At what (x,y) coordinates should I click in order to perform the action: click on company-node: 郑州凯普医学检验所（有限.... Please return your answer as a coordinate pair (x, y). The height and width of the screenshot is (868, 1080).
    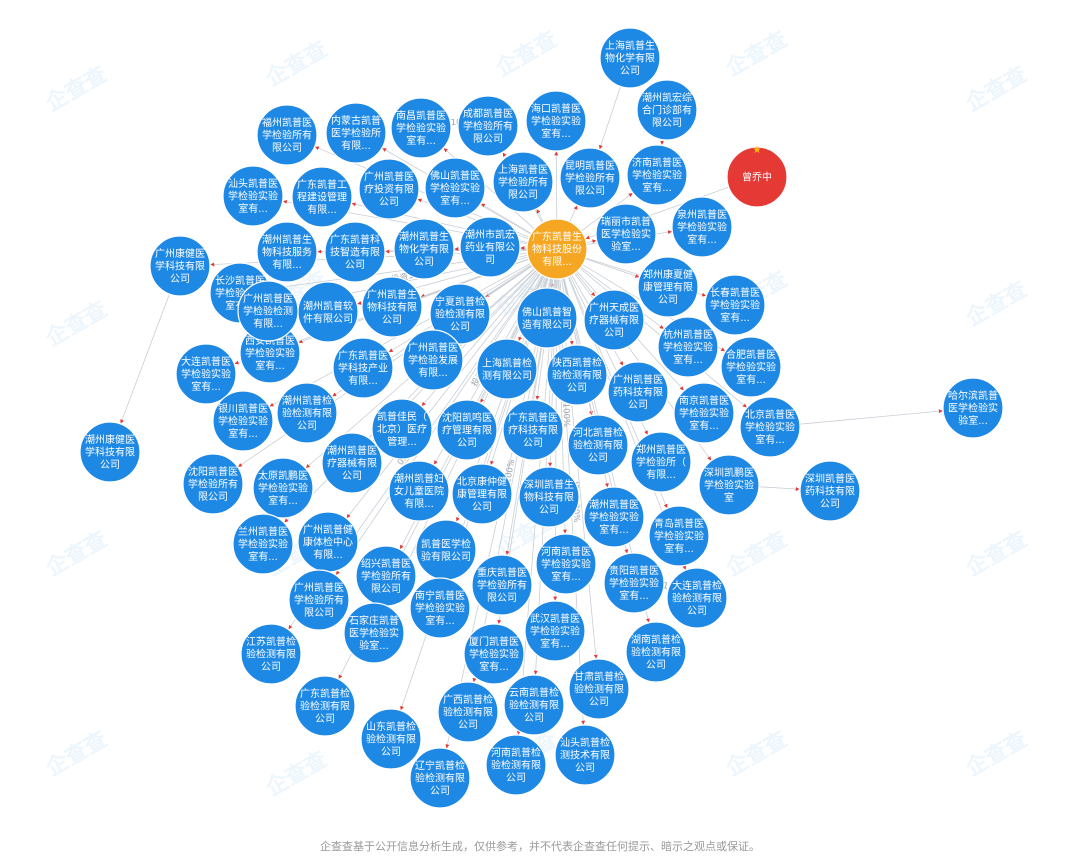
    Looking at the image, I should click on (661, 462).